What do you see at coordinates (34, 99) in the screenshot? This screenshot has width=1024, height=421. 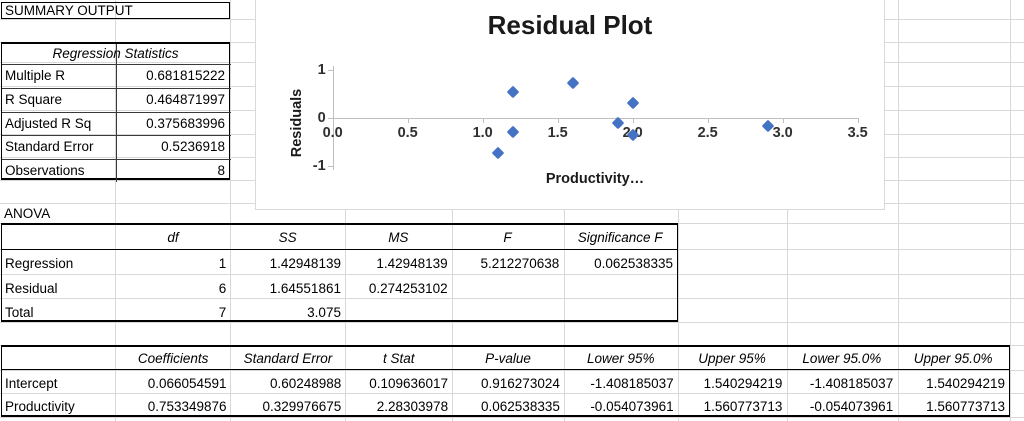 I see `stat-label: R Square` at bounding box center [34, 99].